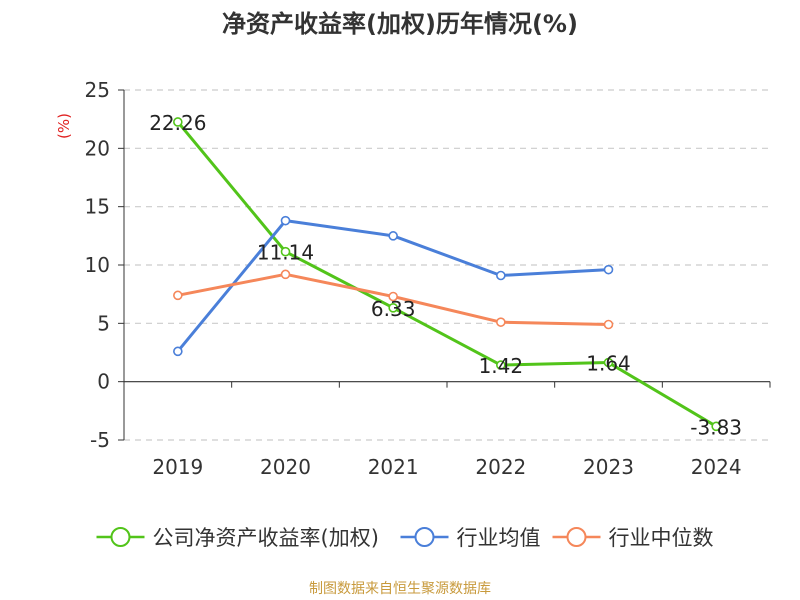  Describe the element at coordinates (97, 148) in the screenshot. I see `y-tick-label: 20` at that location.